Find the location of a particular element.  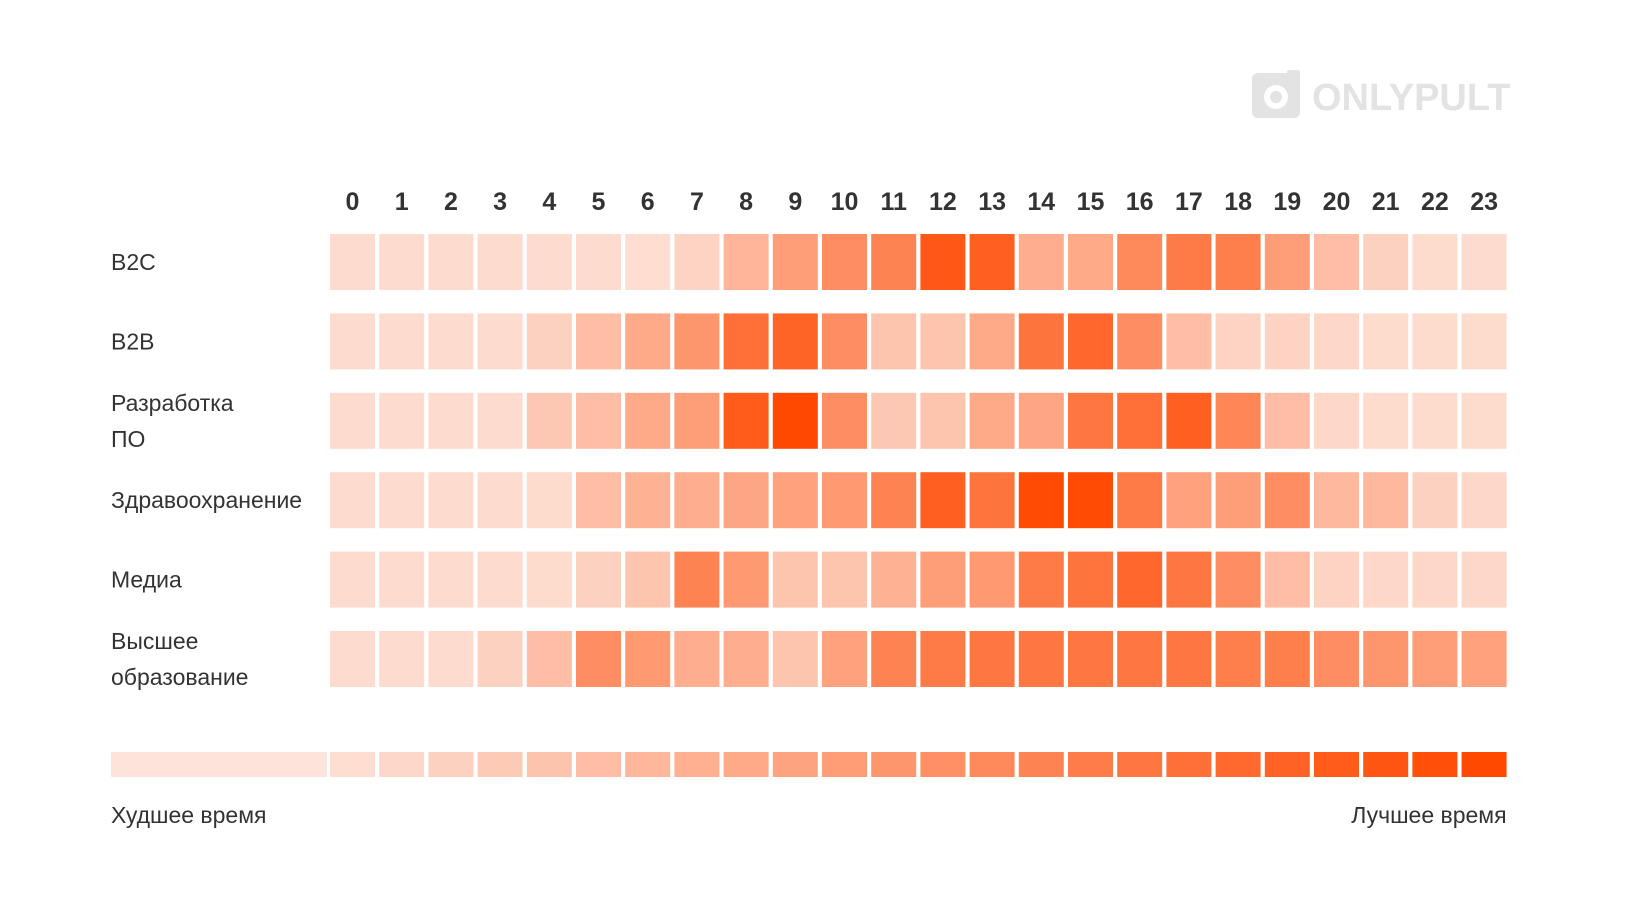

row-label: ПО is located at coordinates (128, 439).